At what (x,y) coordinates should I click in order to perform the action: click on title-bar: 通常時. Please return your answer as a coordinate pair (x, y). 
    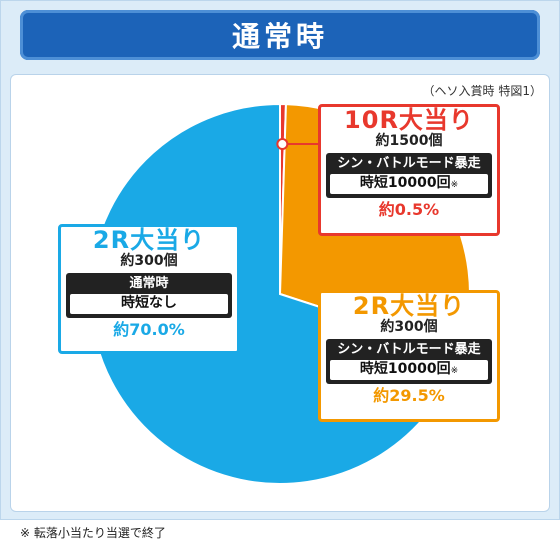
    Looking at the image, I should click on (280, 35).